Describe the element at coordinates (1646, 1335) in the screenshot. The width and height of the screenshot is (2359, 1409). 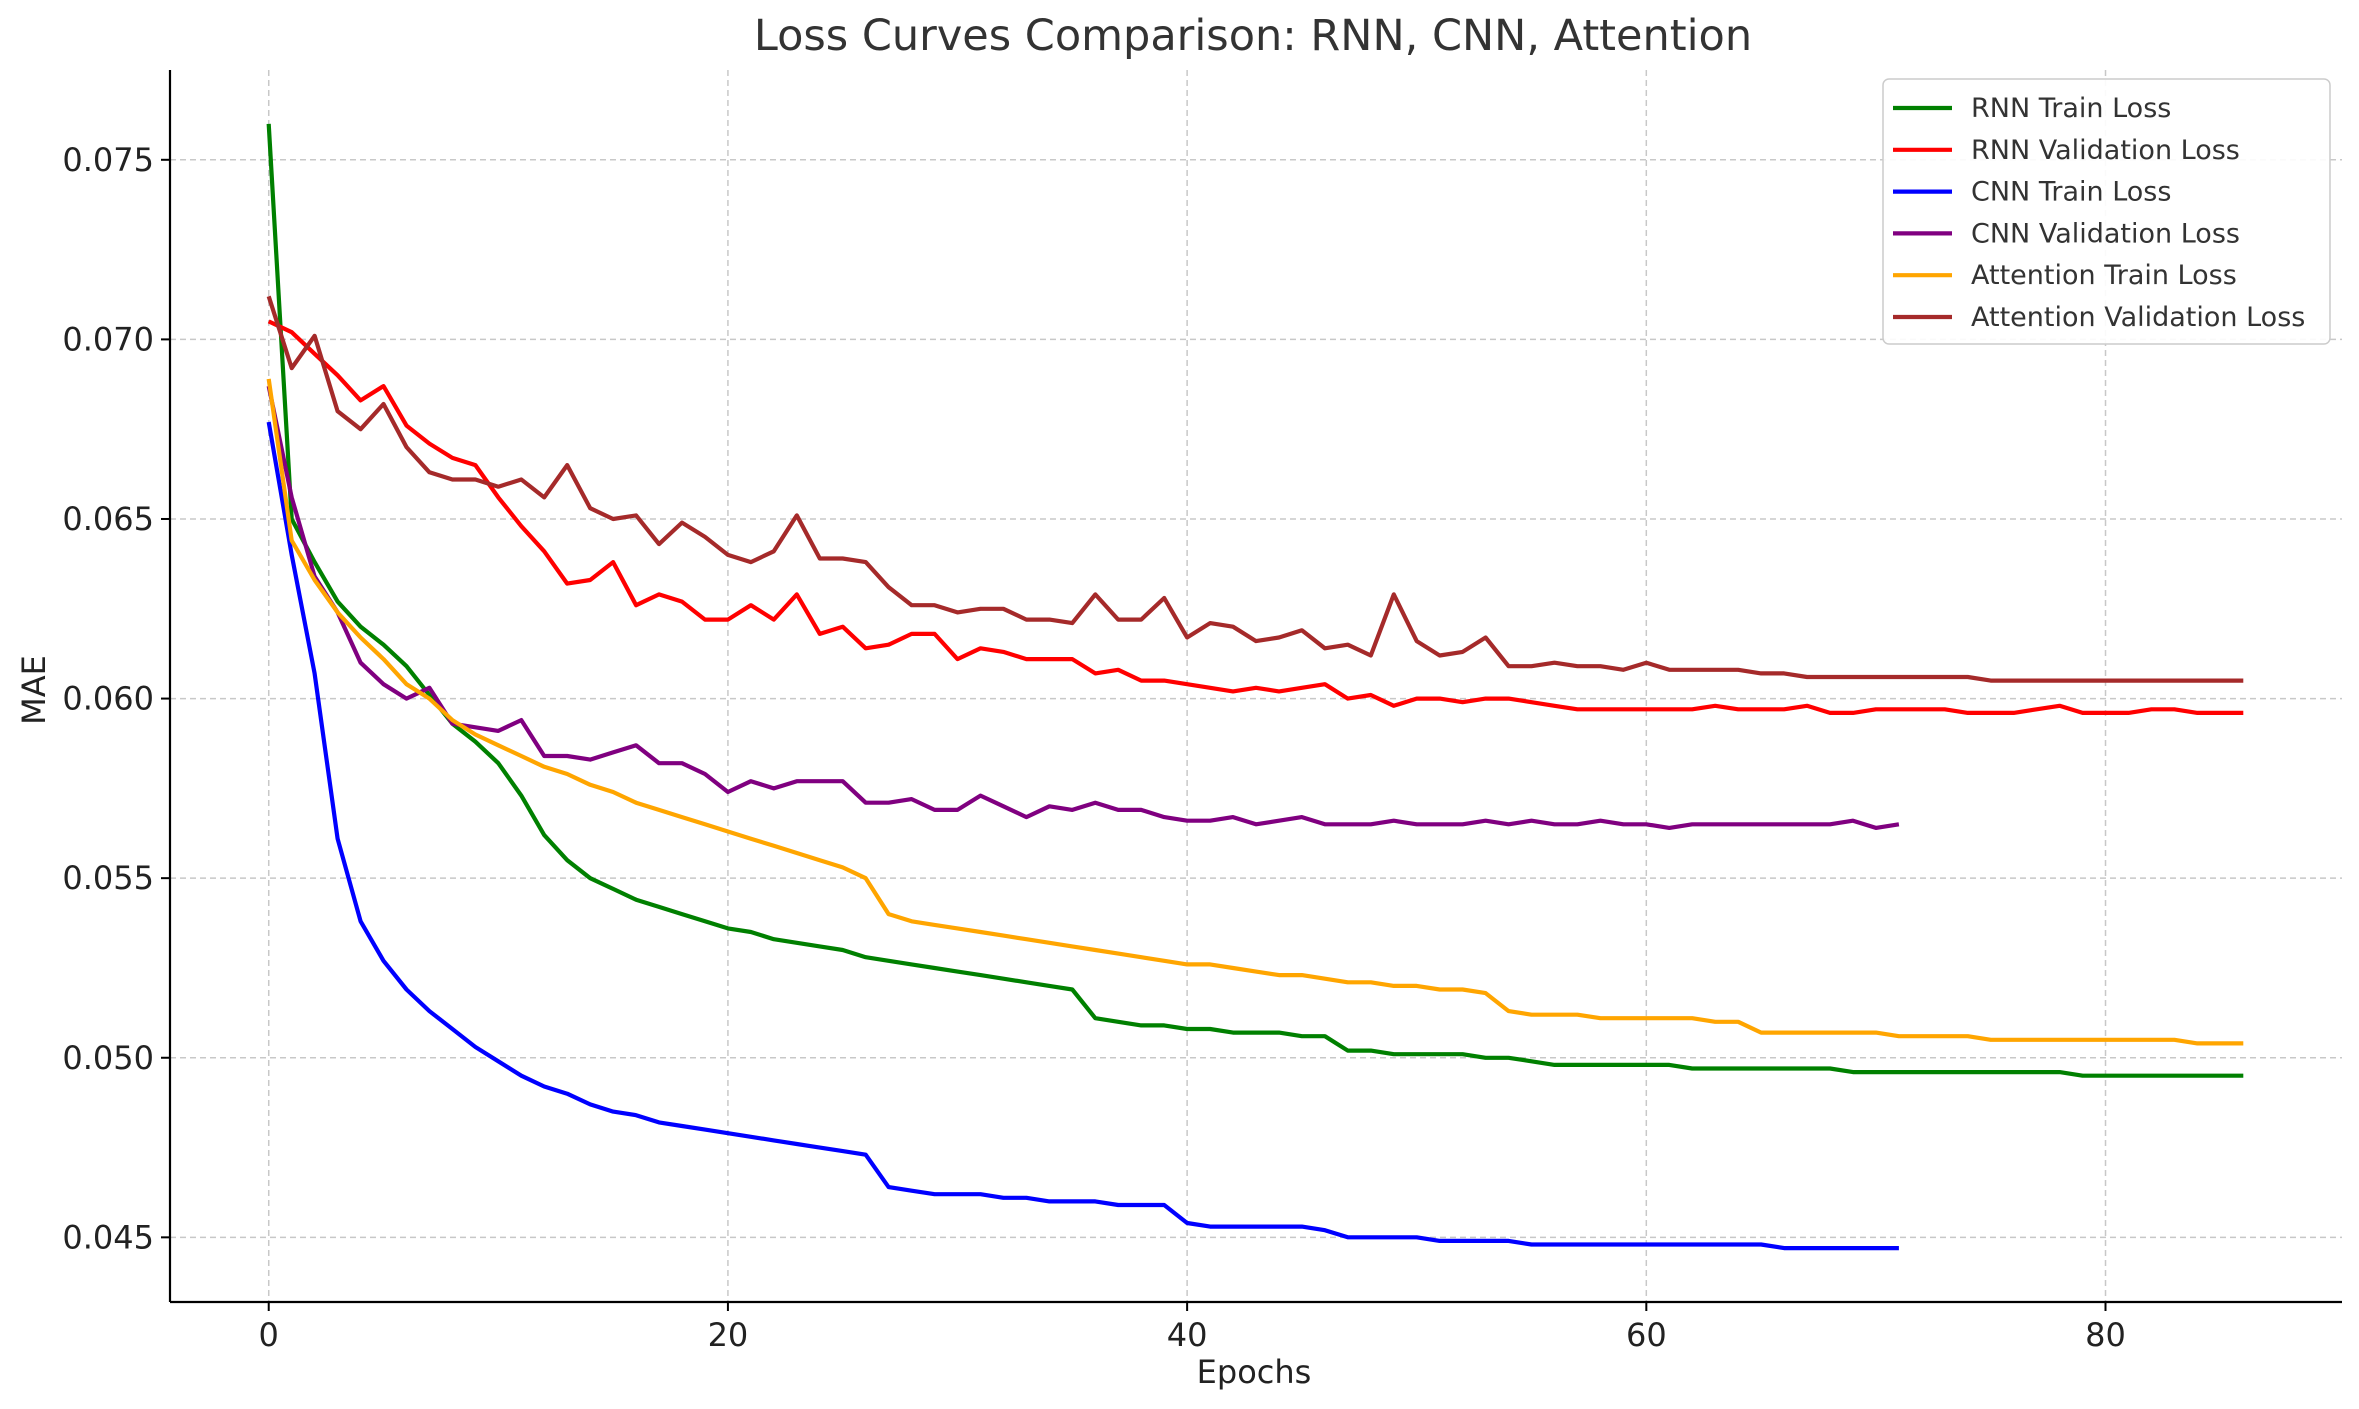
I see `x-tick-label: 60` at that location.